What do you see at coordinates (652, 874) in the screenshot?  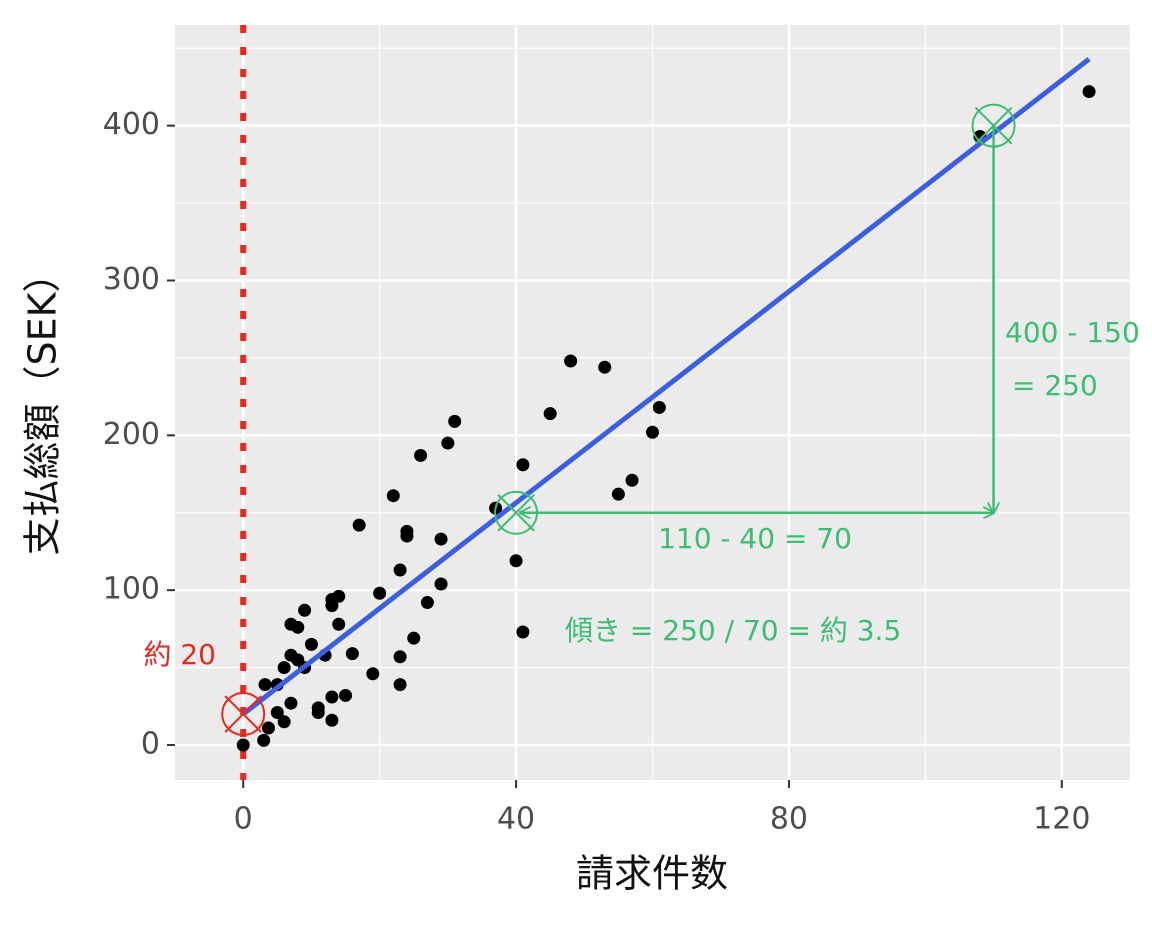 I see `x-axis-title: 請求件数` at bounding box center [652, 874].